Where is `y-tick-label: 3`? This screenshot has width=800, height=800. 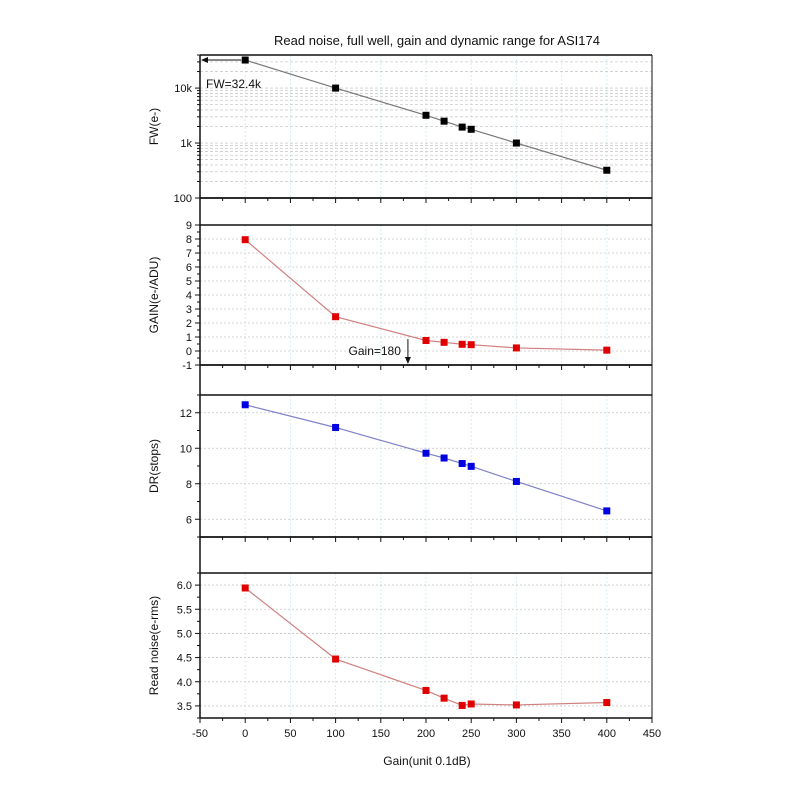 y-tick-label: 3 is located at coordinates (189, 310).